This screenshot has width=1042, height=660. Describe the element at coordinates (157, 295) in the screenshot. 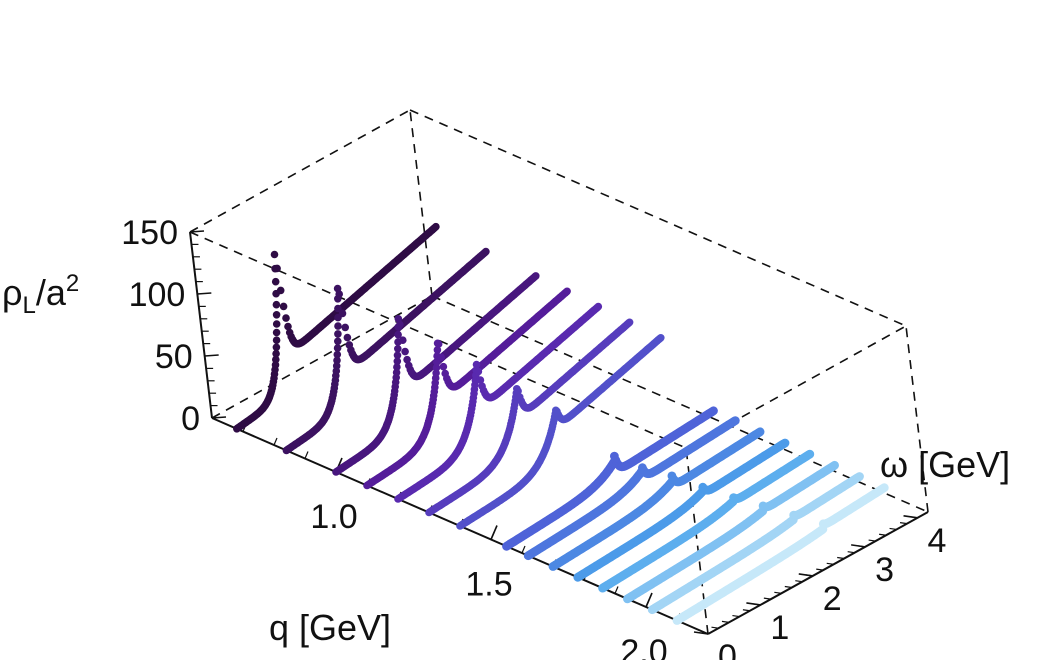

I see `z-tick-label: 100` at that location.